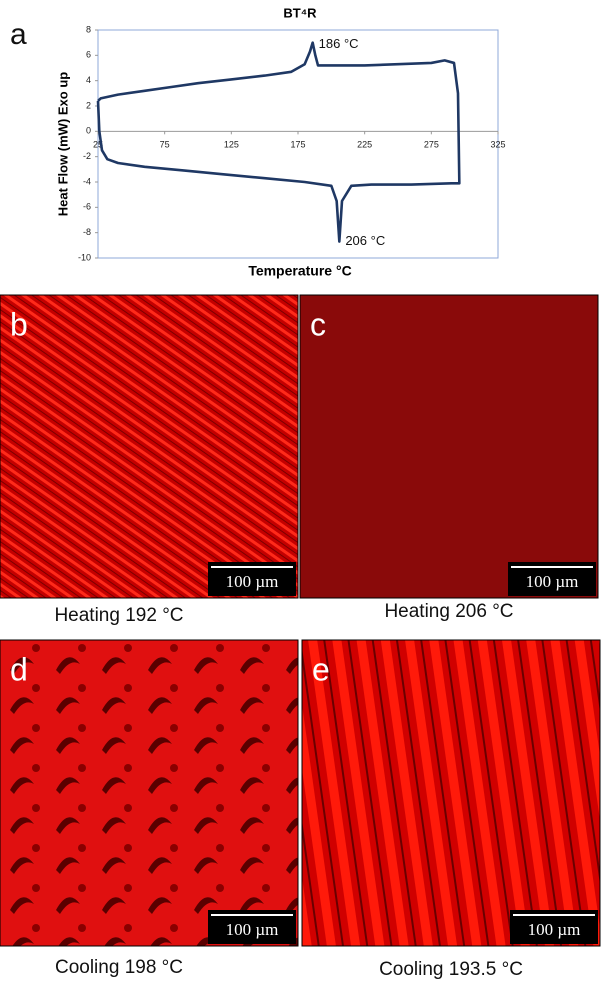 The height and width of the screenshot is (987, 605). Describe the element at coordinates (451, 969) in the screenshot. I see `caption: Cooling 193.5 °C` at that location.